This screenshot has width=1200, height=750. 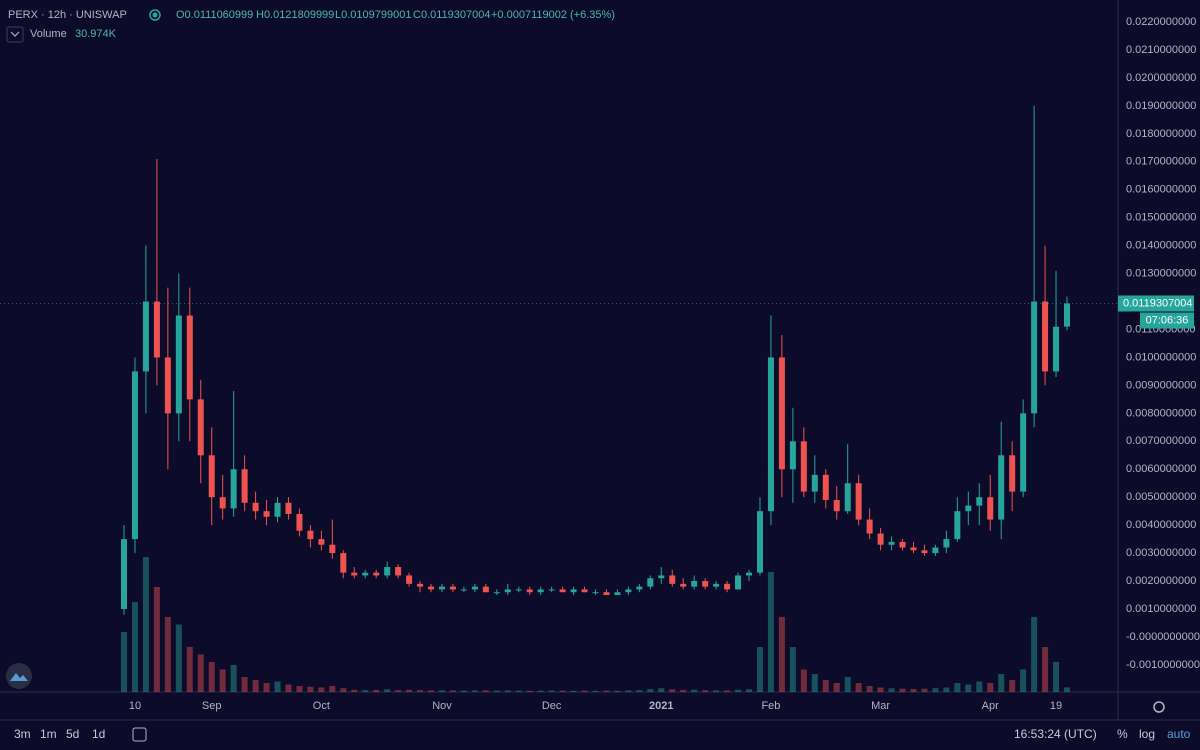 I want to click on status-dot-core, so click(x=155, y=15).